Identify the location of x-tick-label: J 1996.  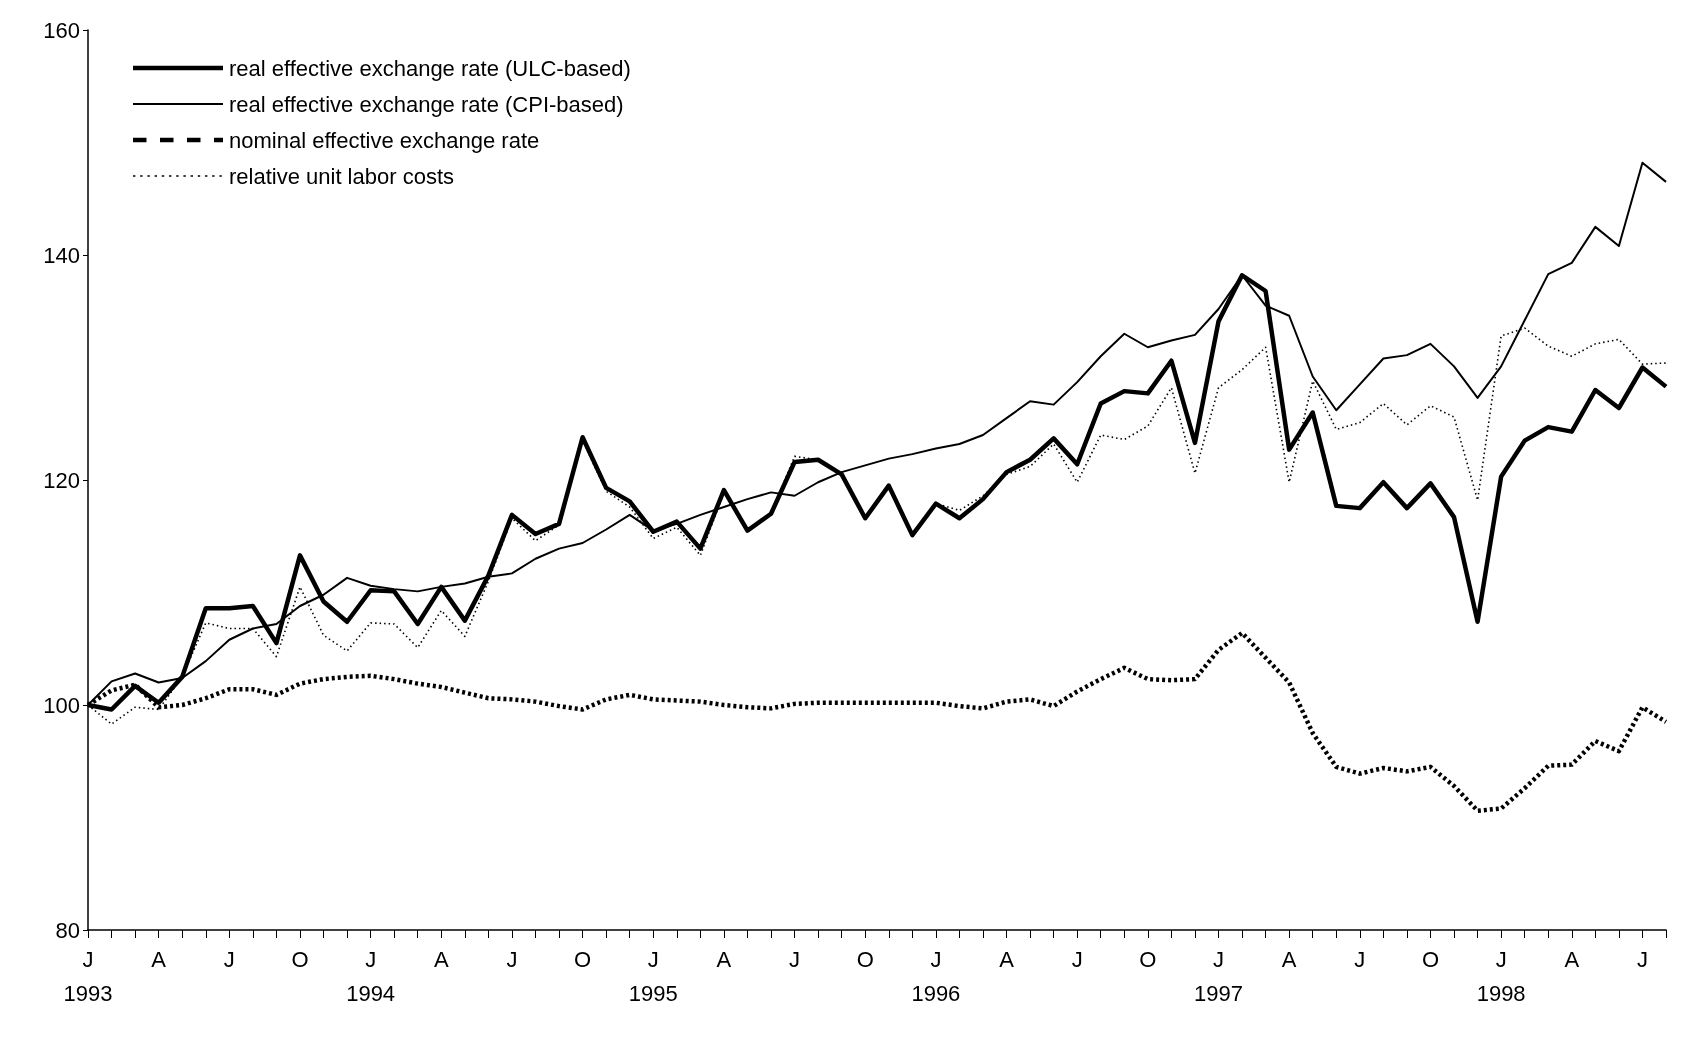
(936, 976).